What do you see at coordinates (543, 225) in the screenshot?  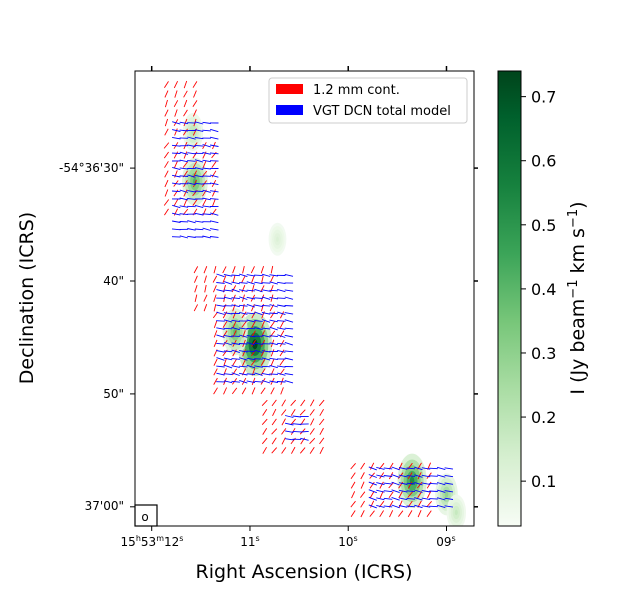 I see `colorbar-tick-label-4: 0.5` at bounding box center [543, 225].